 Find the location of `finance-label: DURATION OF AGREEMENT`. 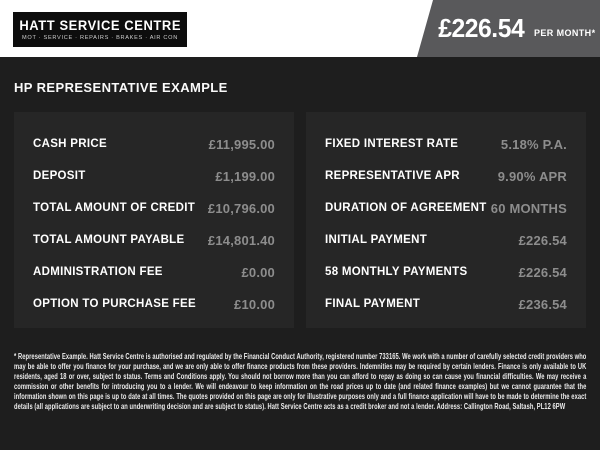

finance-label: DURATION OF AGREEMENT is located at coordinates (406, 208).